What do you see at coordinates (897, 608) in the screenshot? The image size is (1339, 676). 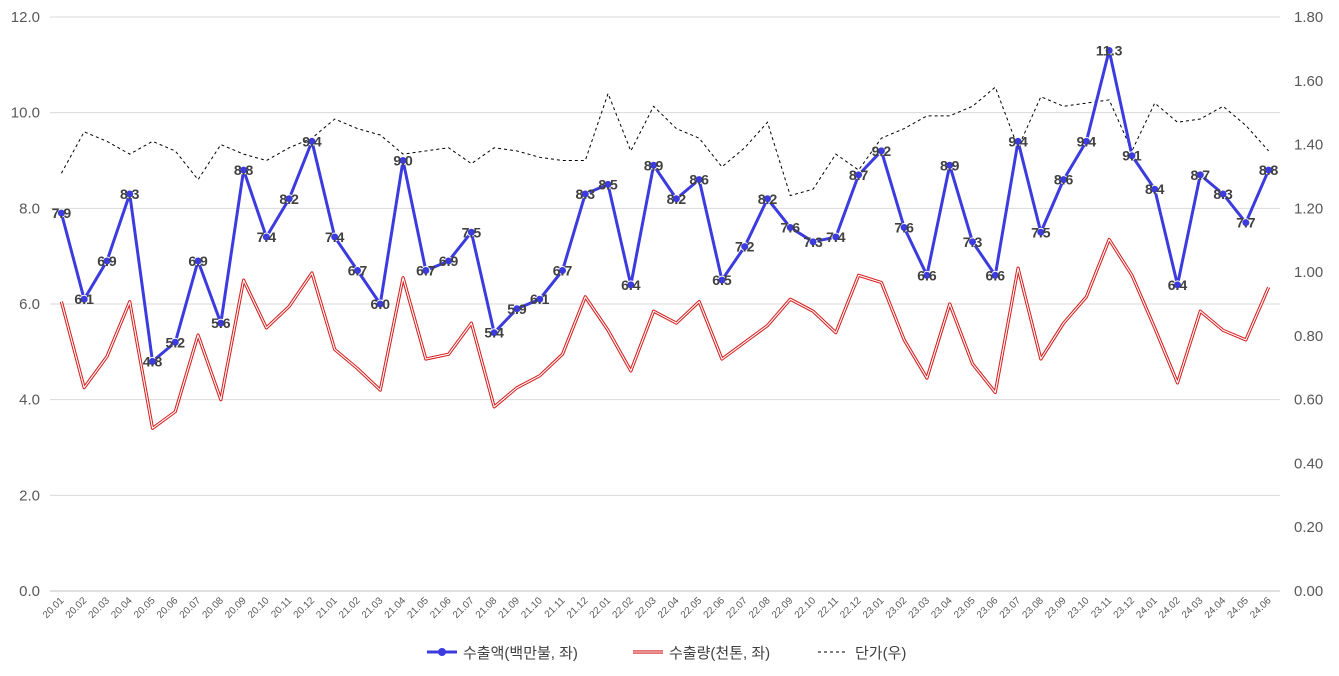 I see `x-axis-tick-label: 23.02` at bounding box center [897, 608].